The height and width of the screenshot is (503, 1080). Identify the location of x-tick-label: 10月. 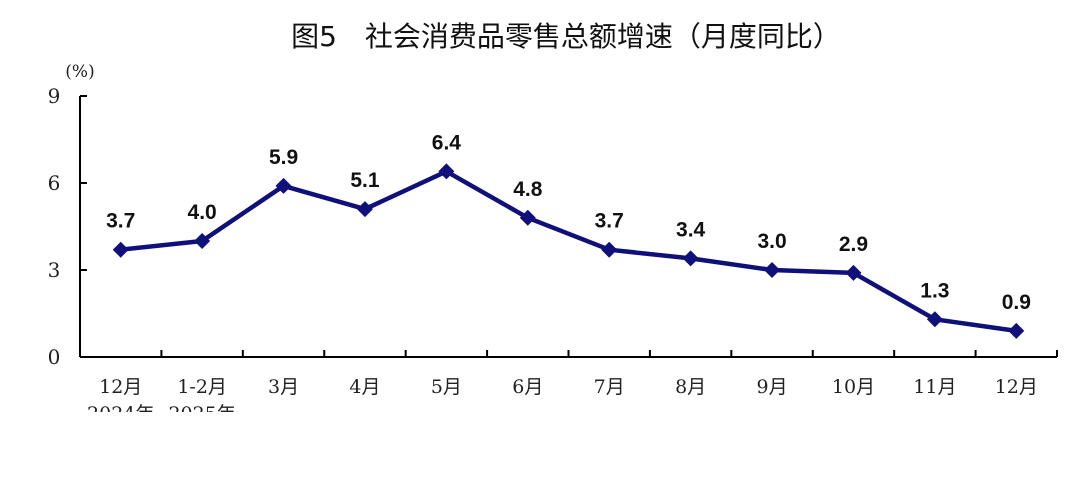
(853, 387).